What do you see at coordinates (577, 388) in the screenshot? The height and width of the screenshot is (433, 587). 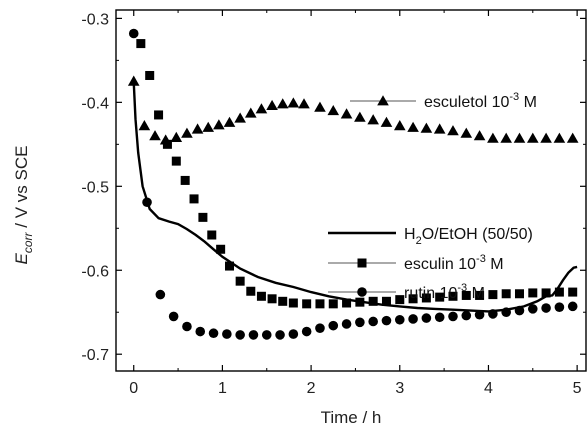 I see `x-tick-label: 5` at bounding box center [577, 388].